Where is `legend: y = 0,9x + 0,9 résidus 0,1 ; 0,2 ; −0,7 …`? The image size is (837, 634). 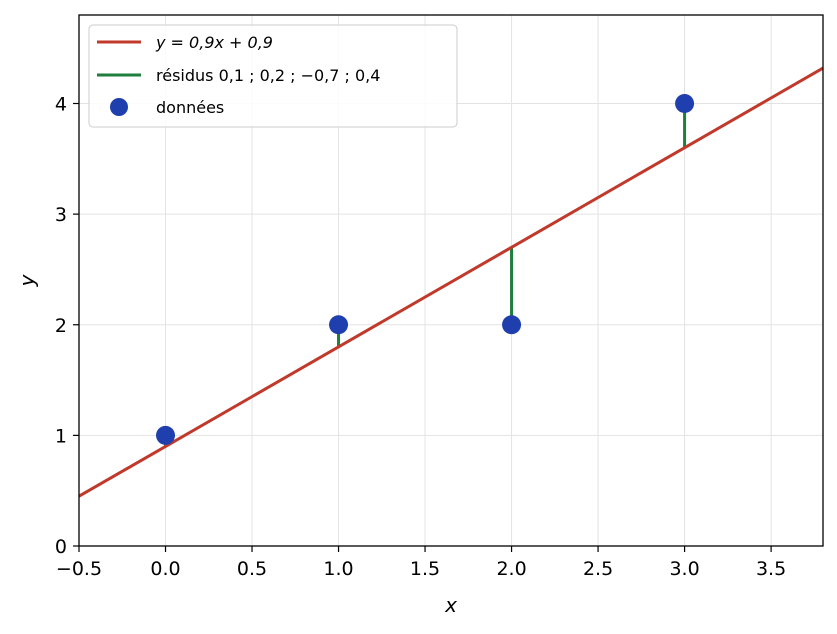
legend: y = 0,9x + 0,9 résidus 0,1 ; 0,2 ; −0,7 … is located at coordinates (273, 76).